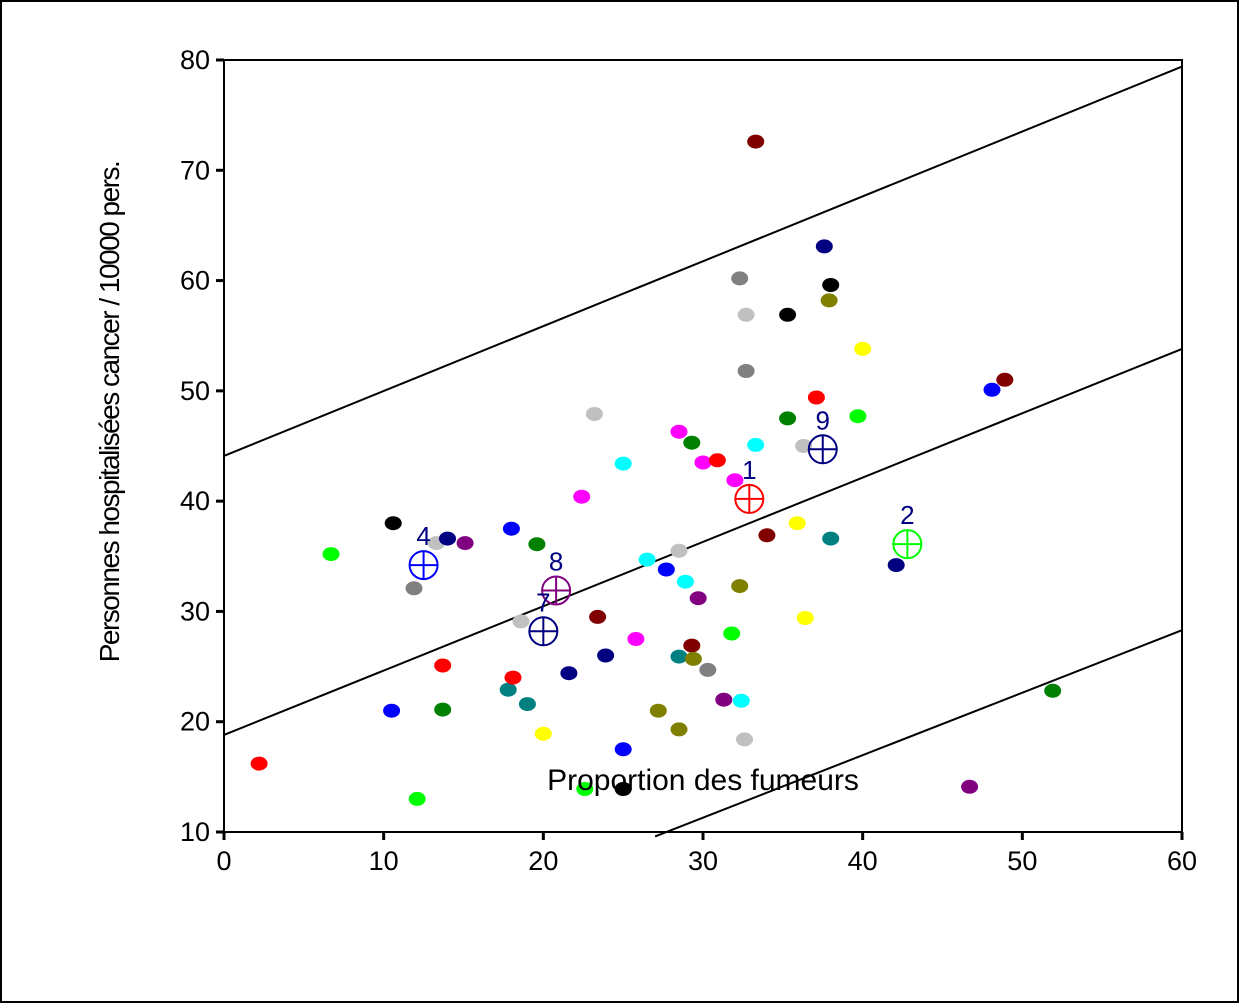 This screenshot has width=1239, height=1008. Describe the element at coordinates (223, 861) in the screenshot. I see `x-tick-label: 0` at that location.